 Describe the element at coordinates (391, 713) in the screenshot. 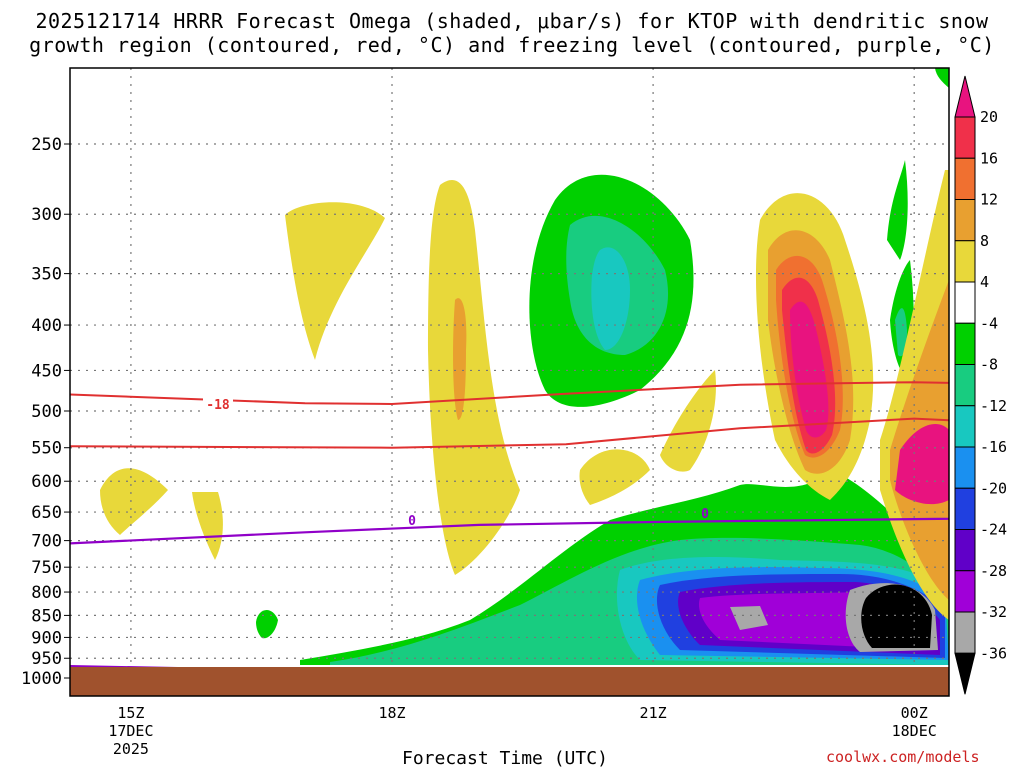

I see `x-tick-label-18Z: 18Z` at that location.